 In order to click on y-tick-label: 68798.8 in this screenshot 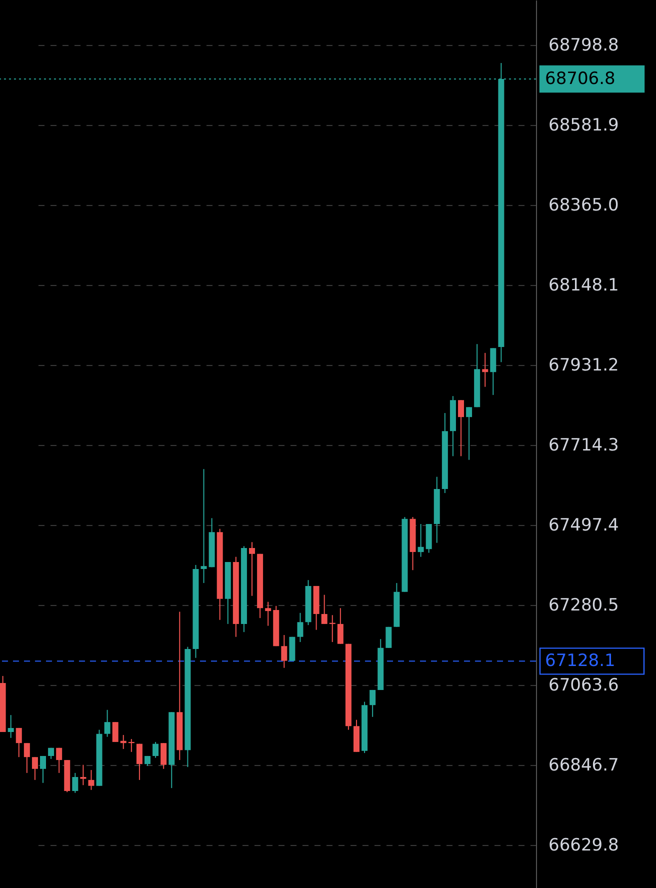, I will do `click(583, 46)`.